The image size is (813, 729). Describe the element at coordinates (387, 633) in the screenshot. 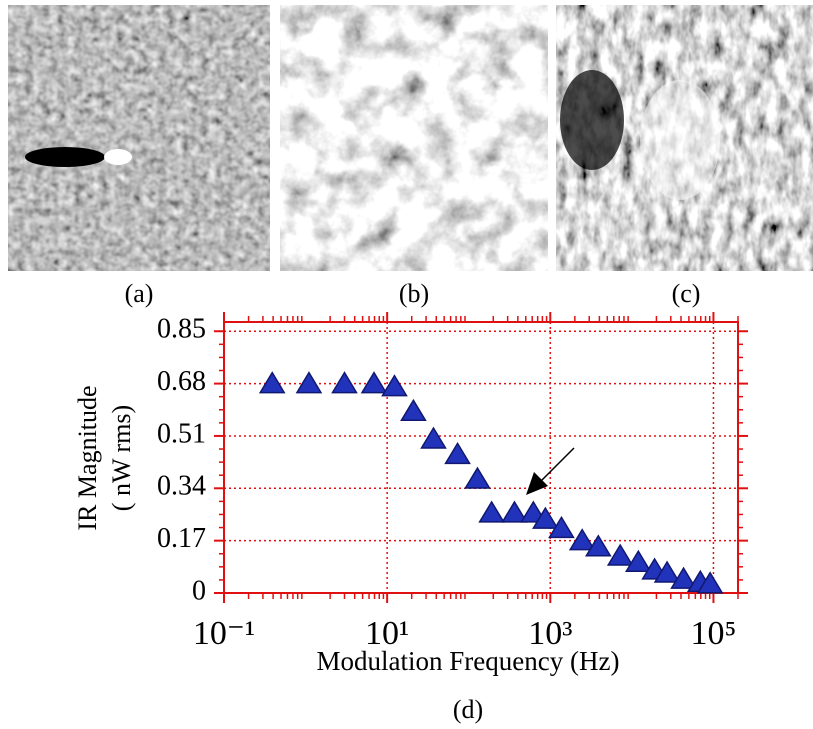

I see `x-tick-label: 10¹` at that location.